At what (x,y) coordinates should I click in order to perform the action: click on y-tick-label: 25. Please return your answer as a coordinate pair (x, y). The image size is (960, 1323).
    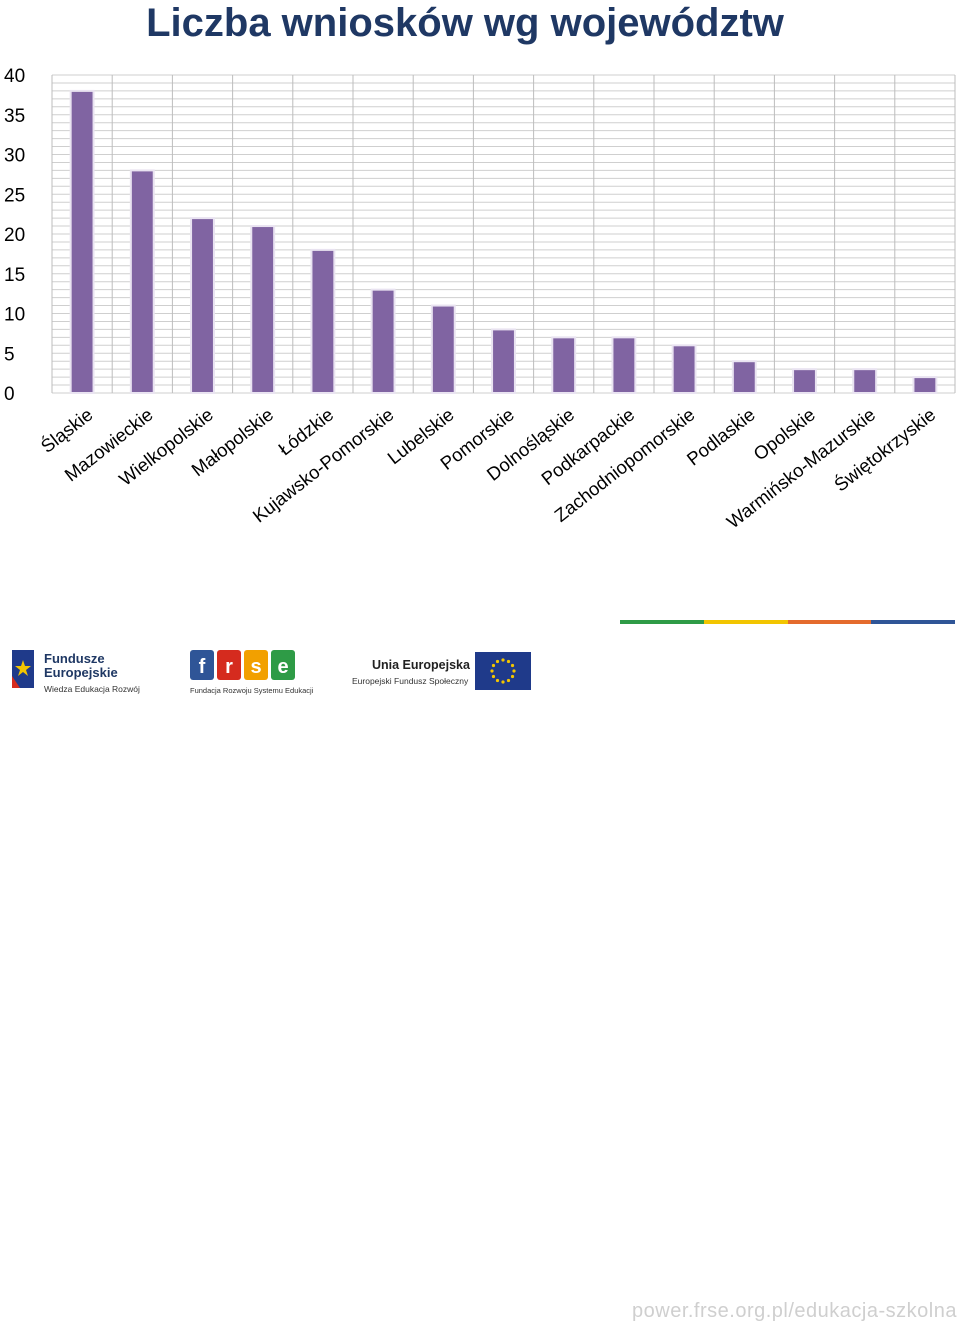
    Looking at the image, I should click on (14, 195).